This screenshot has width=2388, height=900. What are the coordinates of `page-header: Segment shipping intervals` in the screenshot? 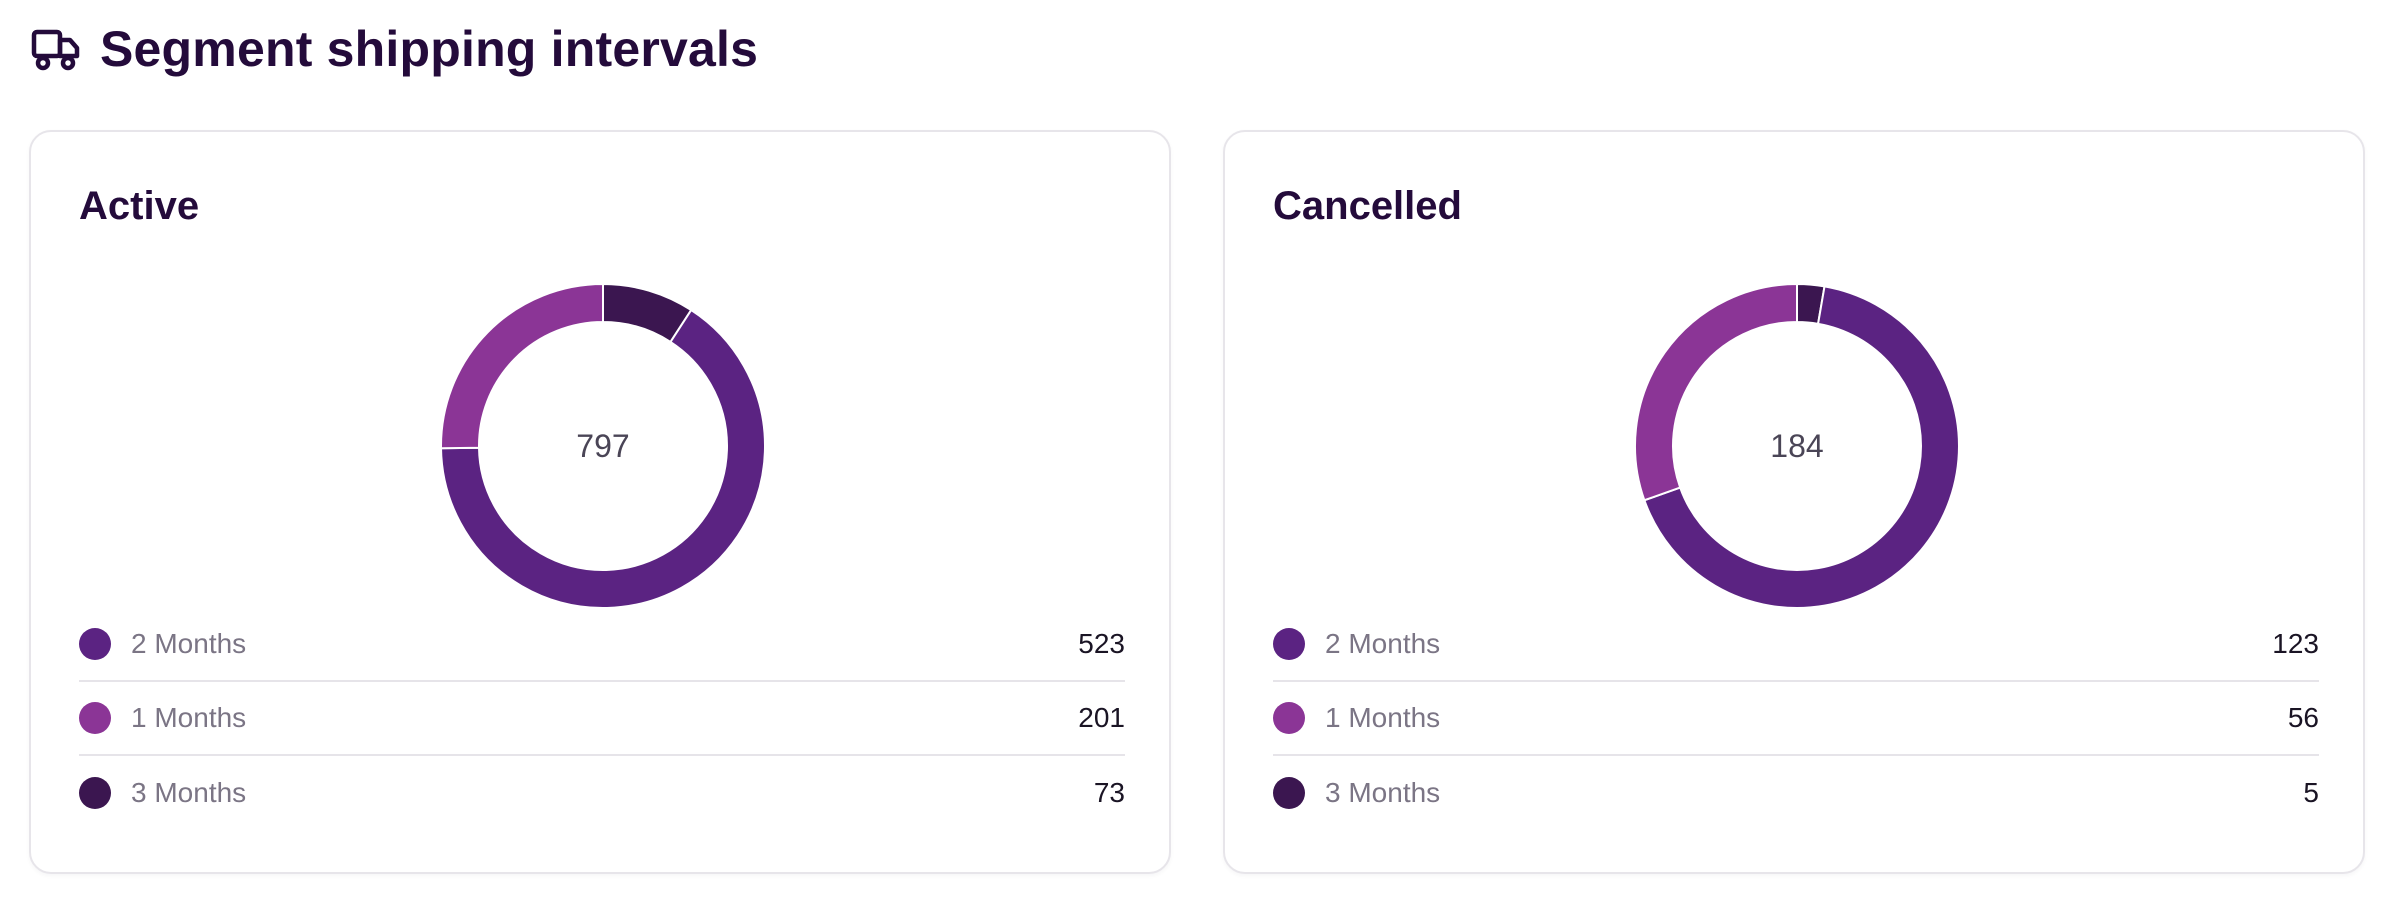 It's located at (394, 49).